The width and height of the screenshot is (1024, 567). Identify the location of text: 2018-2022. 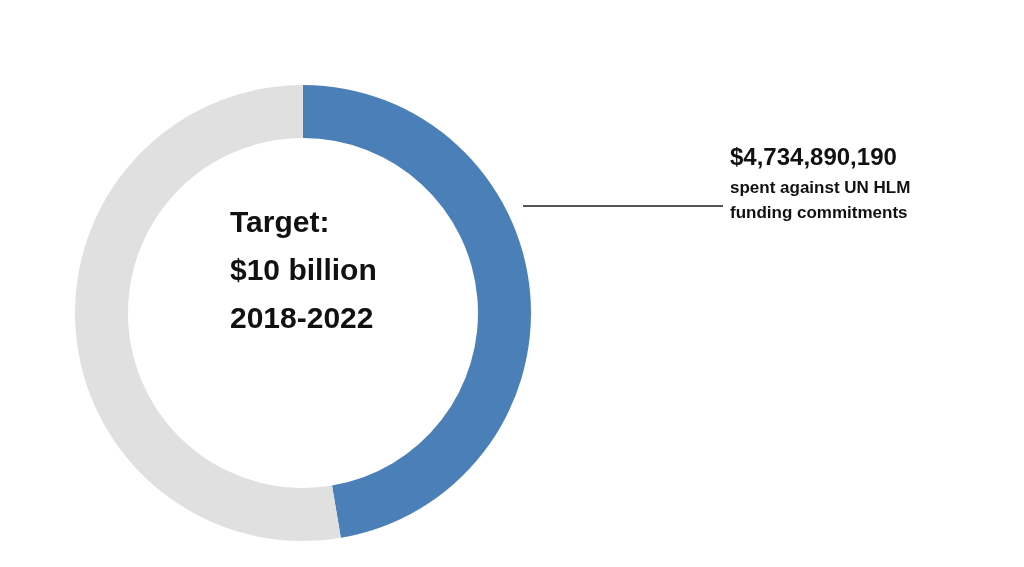
(302, 318).